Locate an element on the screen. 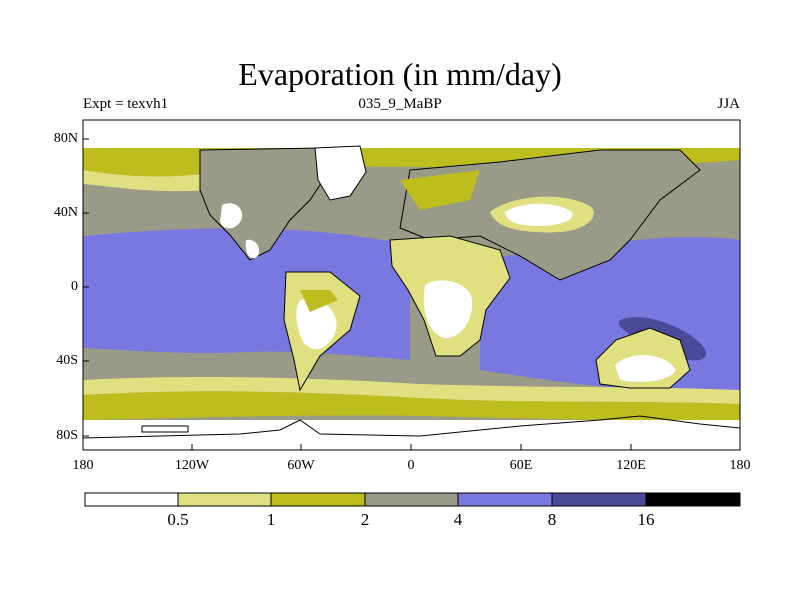  season-label: JJA is located at coordinates (728, 104).